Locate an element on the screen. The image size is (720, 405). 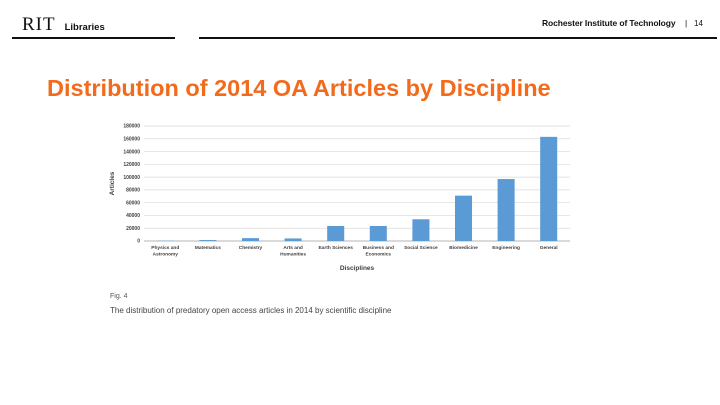
x-axis-label: Disciplines is located at coordinates (357, 268).